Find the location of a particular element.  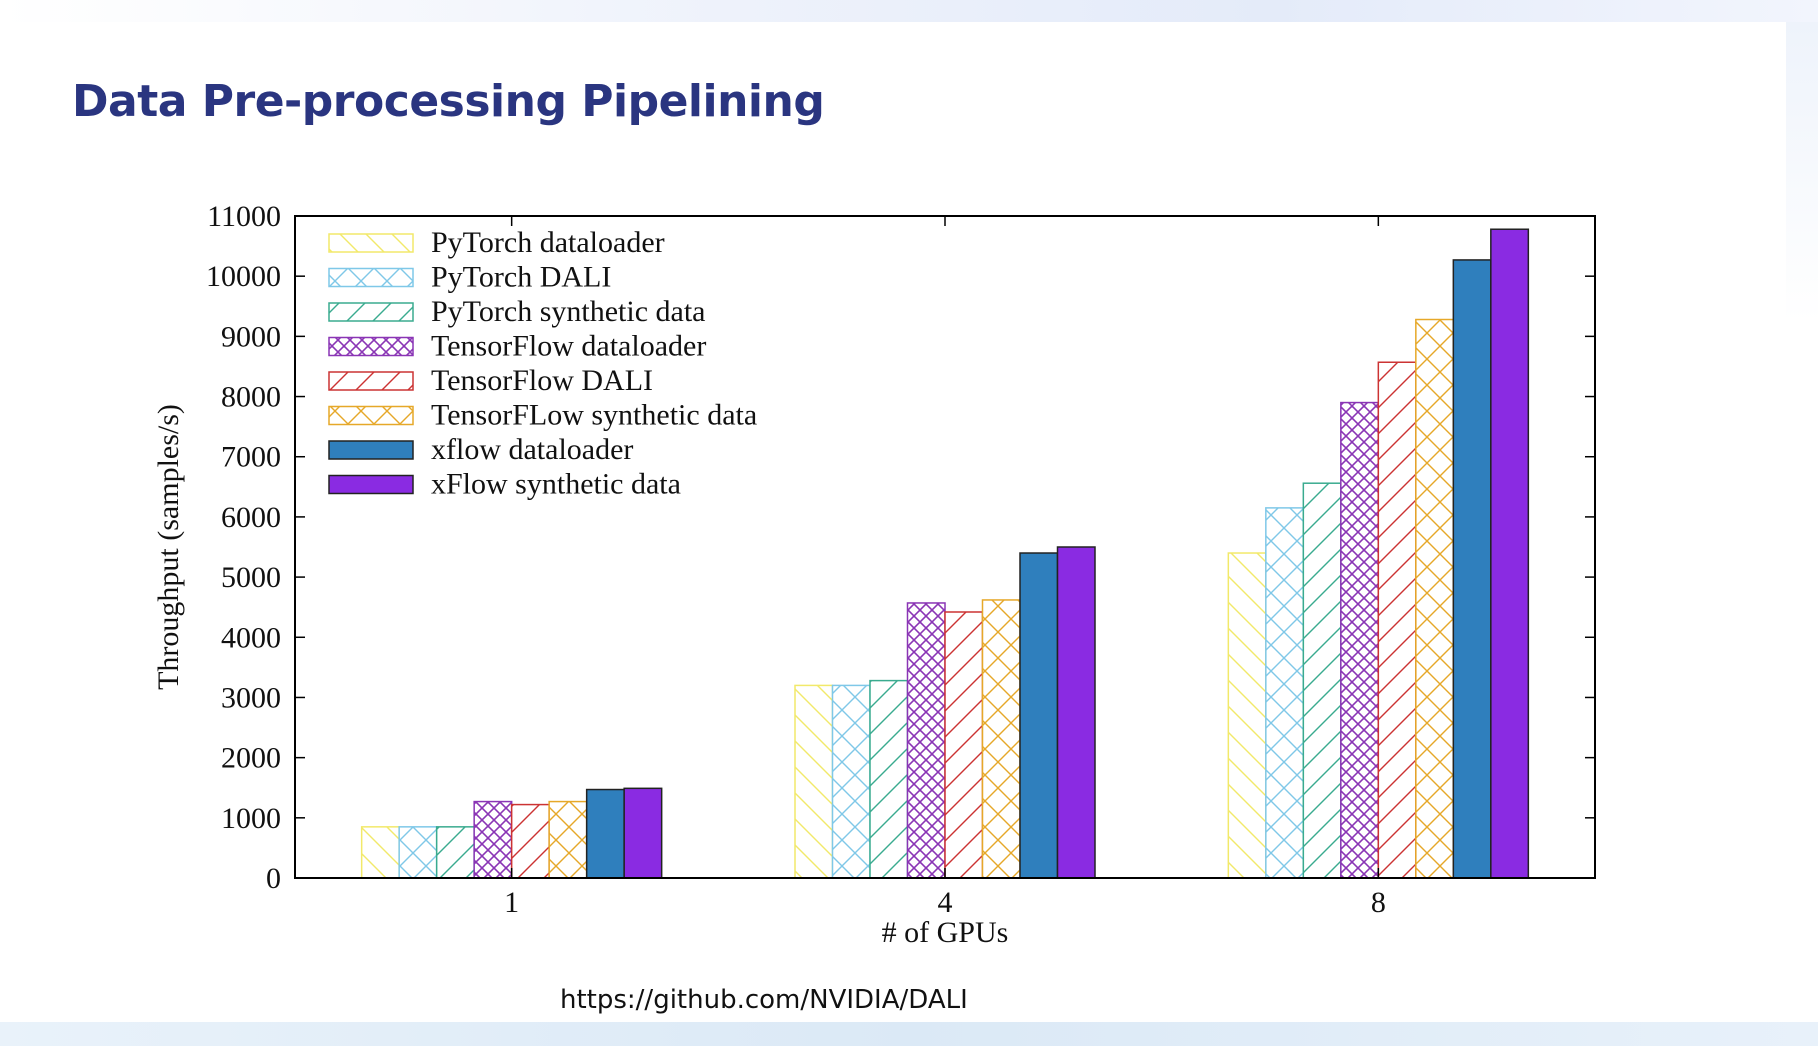

legend-label: PyTorch synthetic data is located at coordinates (568, 311).